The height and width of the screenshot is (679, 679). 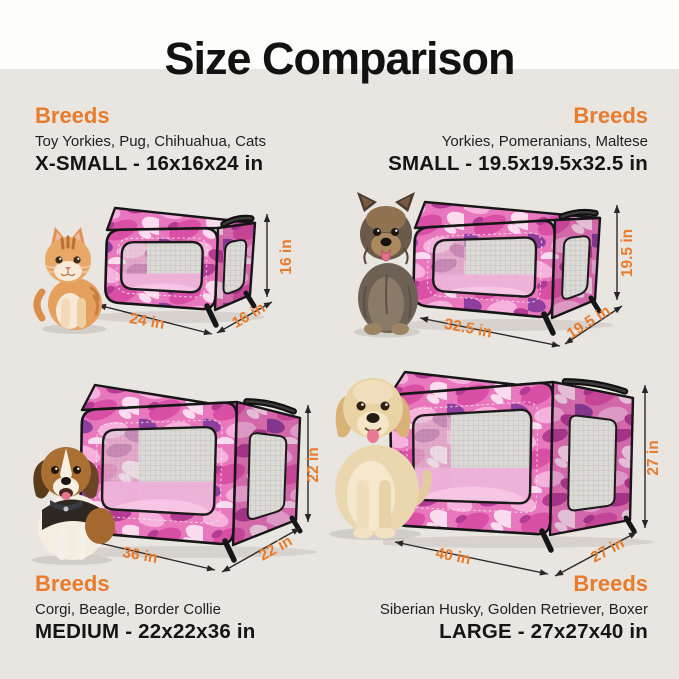 What do you see at coordinates (653, 458) in the screenshot?
I see `large-height-dimension-label: 27 in` at bounding box center [653, 458].